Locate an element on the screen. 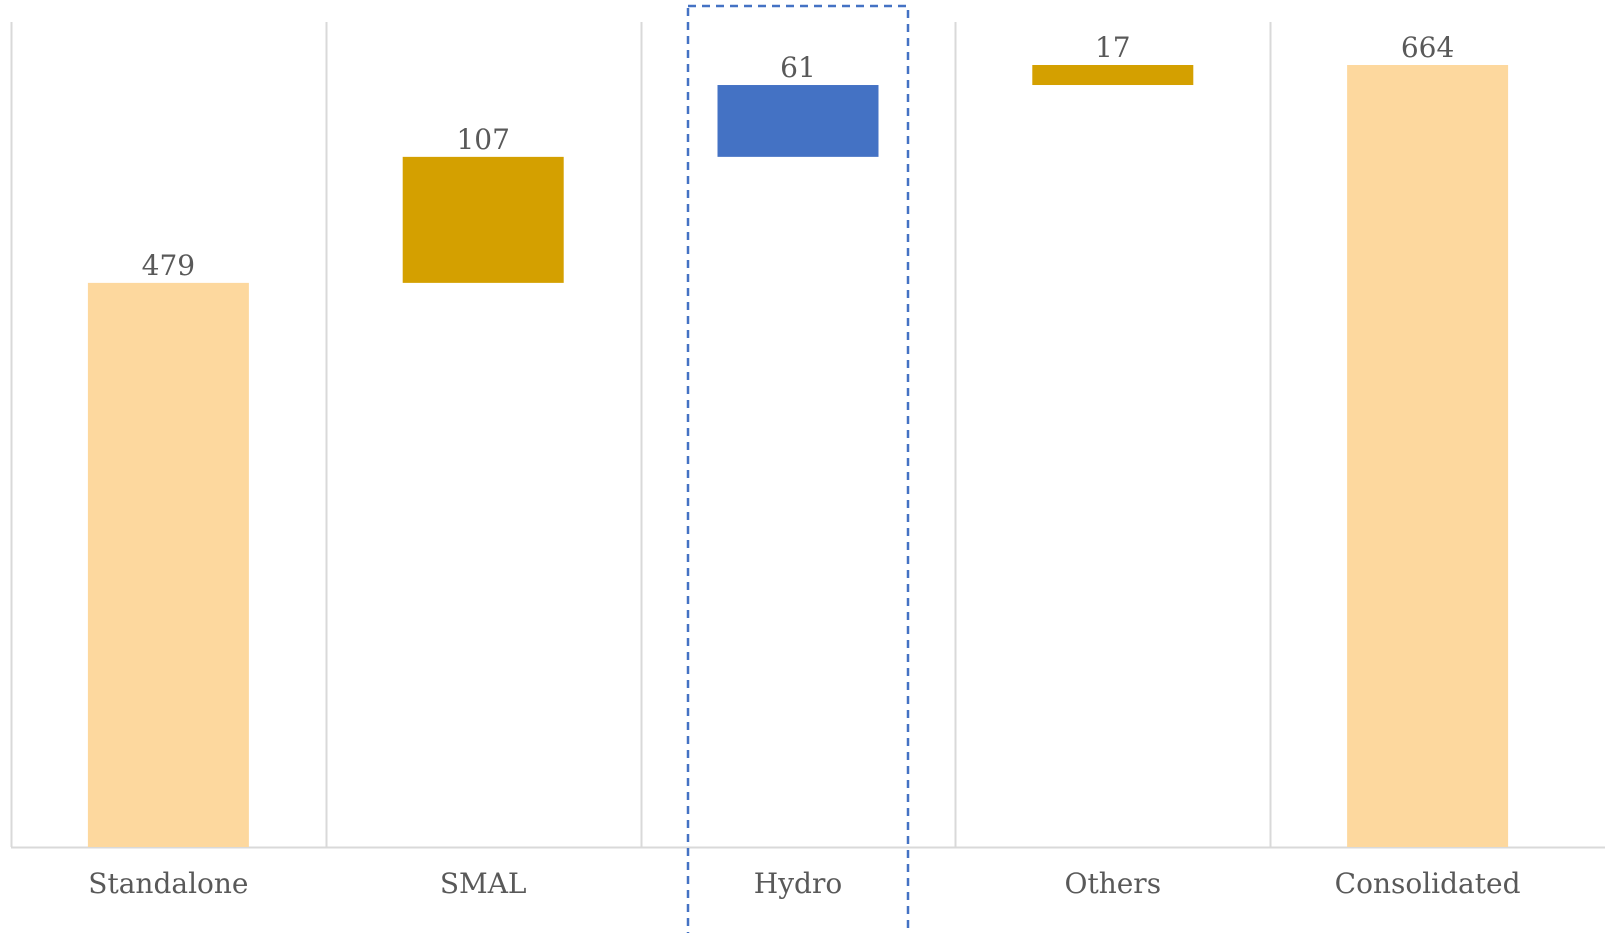  category-label-smal: SMAL is located at coordinates (483, 883).